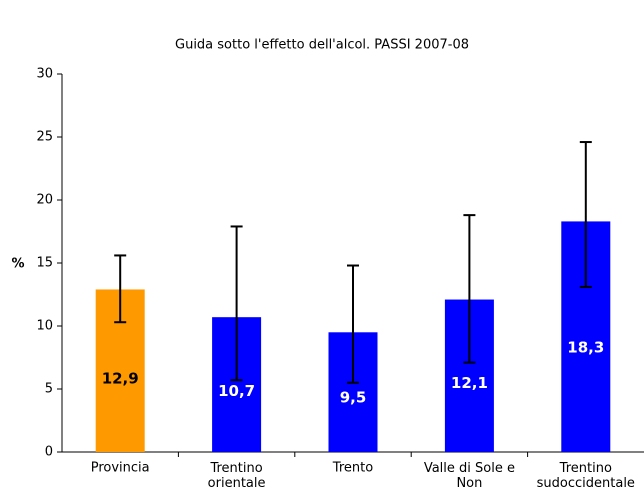  I want to click on x-tick-label: Trentino orientale, so click(237, 476).